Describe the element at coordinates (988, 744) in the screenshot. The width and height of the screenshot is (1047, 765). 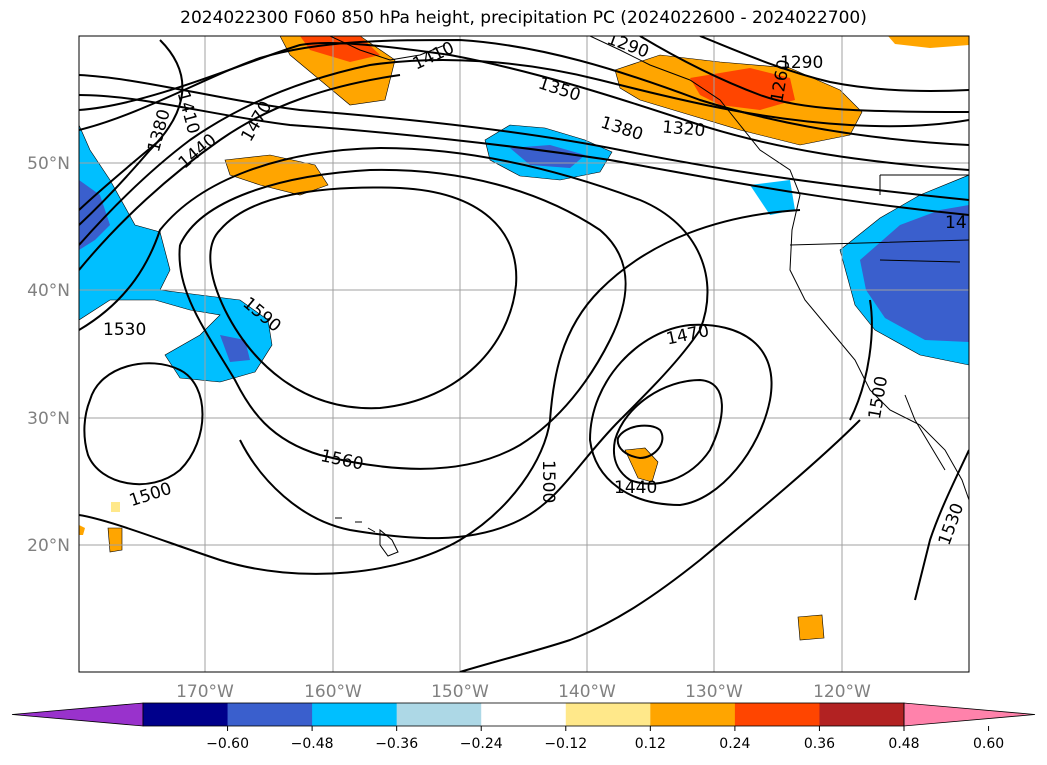
I see `colorbar-tick-label: 0.60` at that location.